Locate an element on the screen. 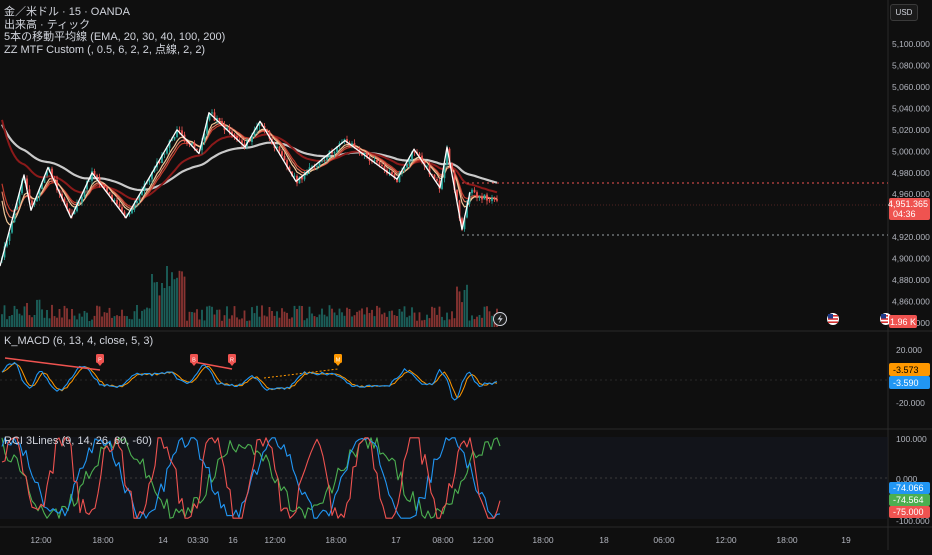  rci-axis-tick: -100.000 is located at coordinates (913, 521).